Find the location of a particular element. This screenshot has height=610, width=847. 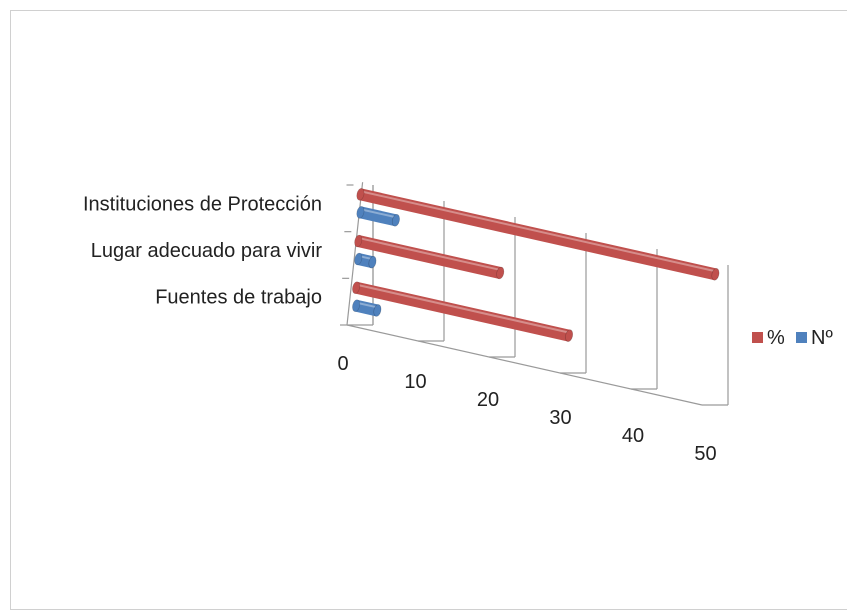

legend: % Nº is located at coordinates (792, 338).